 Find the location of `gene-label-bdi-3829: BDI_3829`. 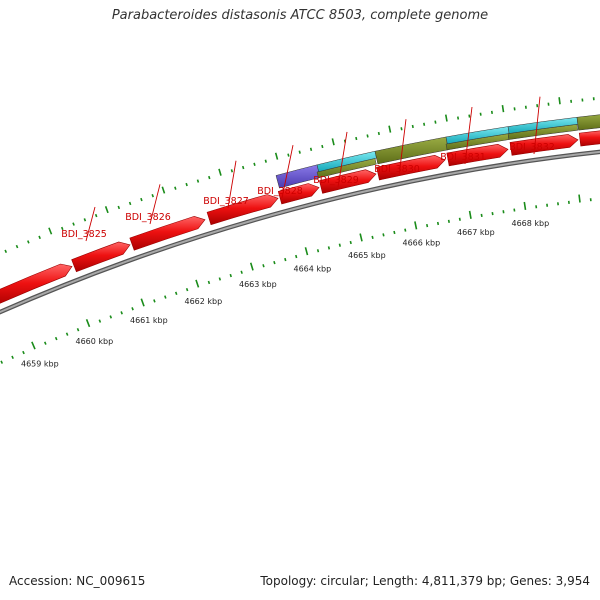

gene-label-bdi-3829: BDI_3829 is located at coordinates (336, 180).